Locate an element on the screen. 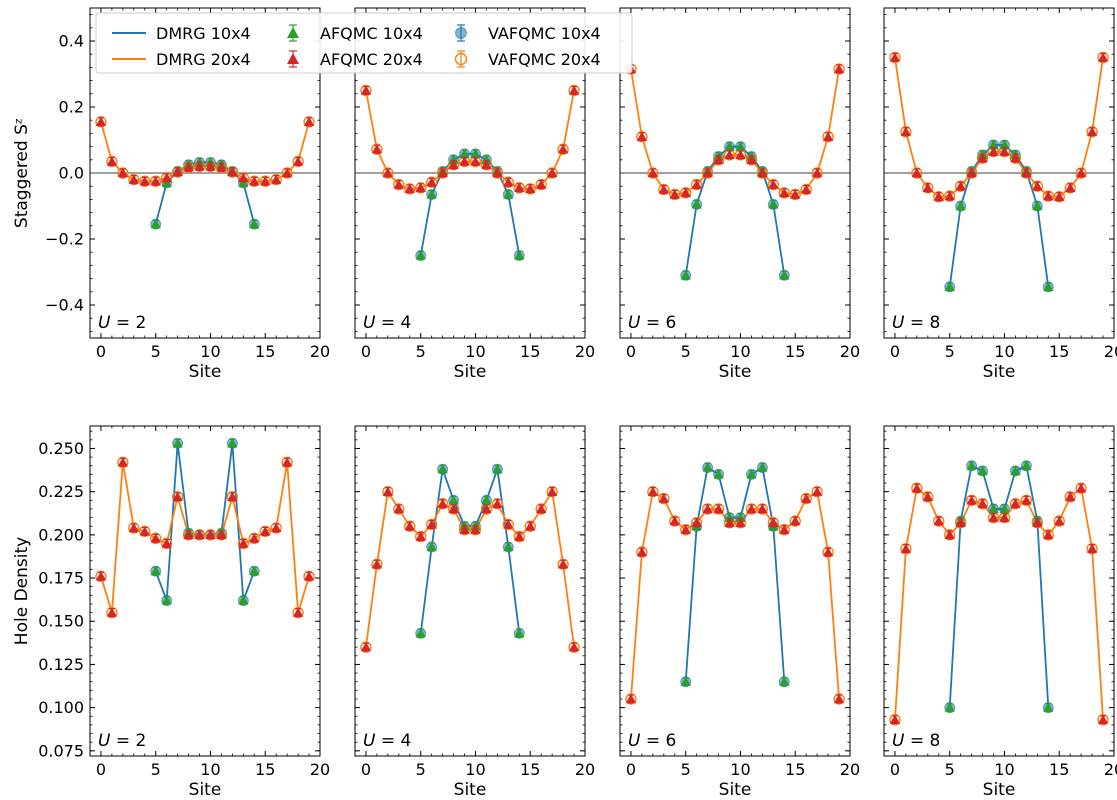  y-axis-label: Hole Density is located at coordinates (22, 591).